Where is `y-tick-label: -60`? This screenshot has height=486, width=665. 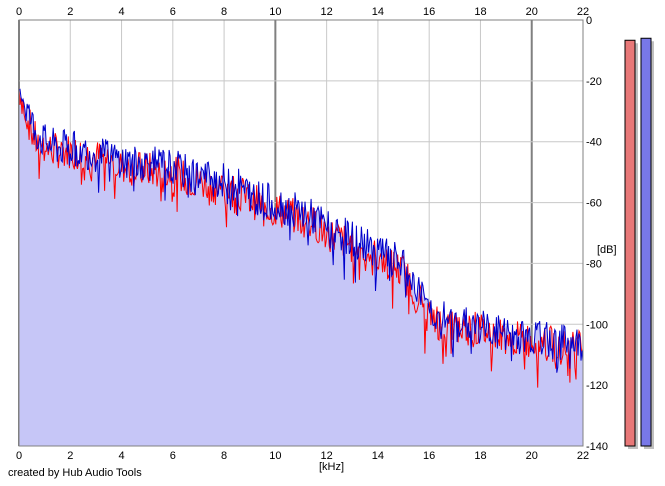 y-tick-label: -60 is located at coordinates (594, 204).